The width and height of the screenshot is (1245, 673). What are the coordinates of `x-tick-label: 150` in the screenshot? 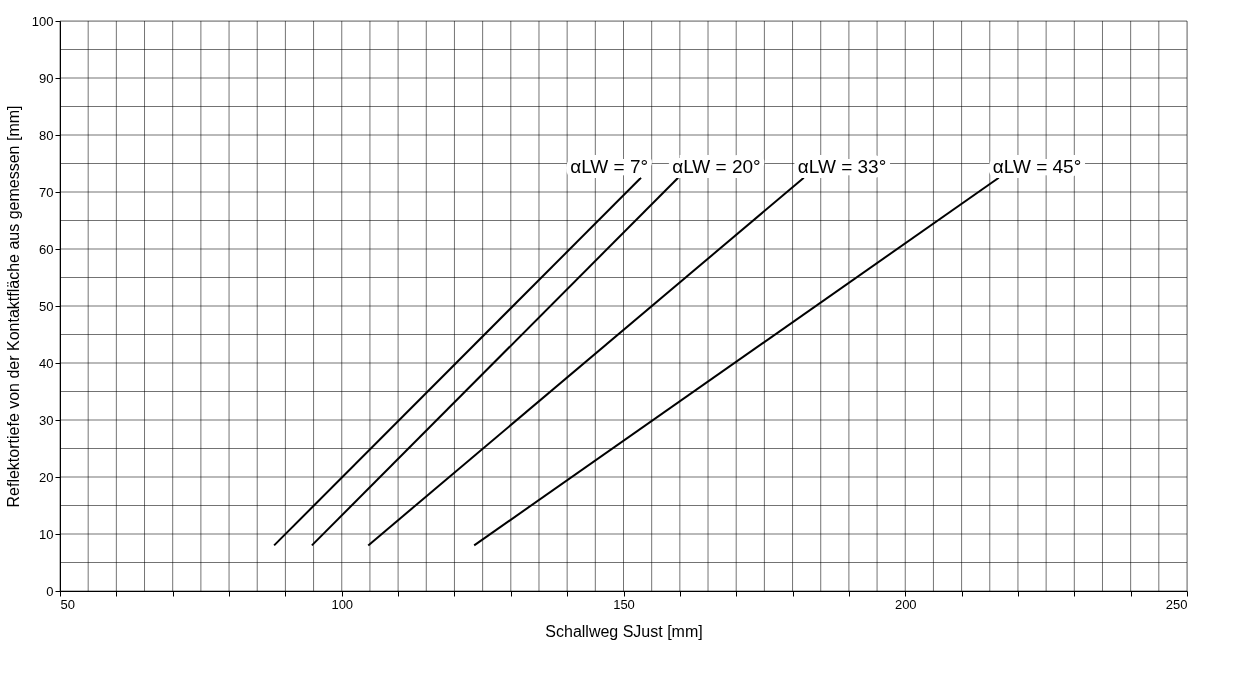 It's located at (624, 604).